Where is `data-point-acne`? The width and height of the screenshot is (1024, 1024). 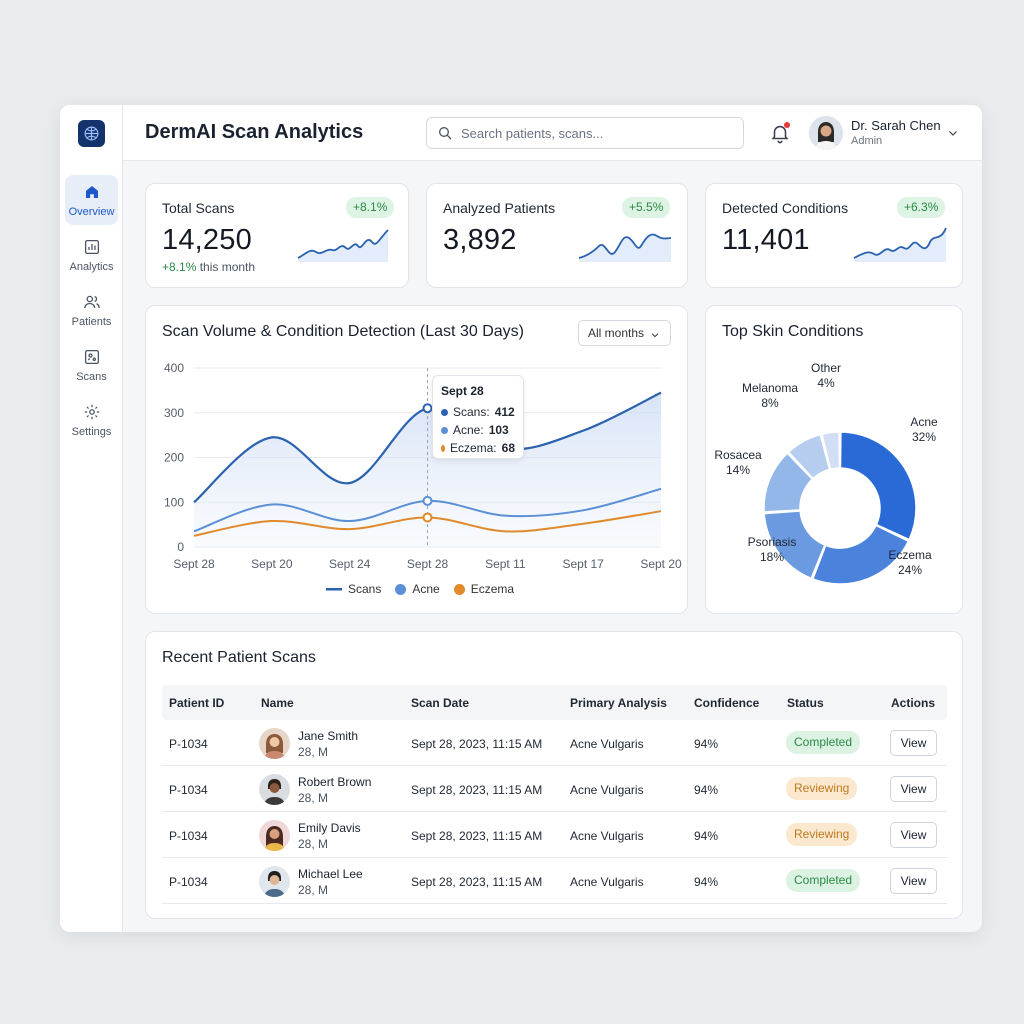 data-point-acne is located at coordinates (427, 500).